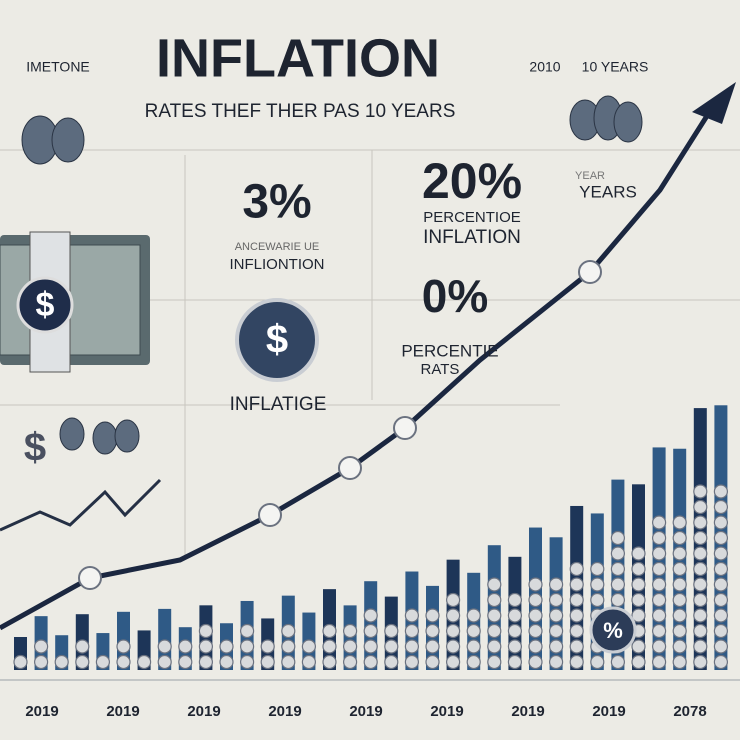 The height and width of the screenshot is (740, 740). What do you see at coordinates (276, 264) in the screenshot?
I see `callout-label: INFLIONTION` at bounding box center [276, 264].